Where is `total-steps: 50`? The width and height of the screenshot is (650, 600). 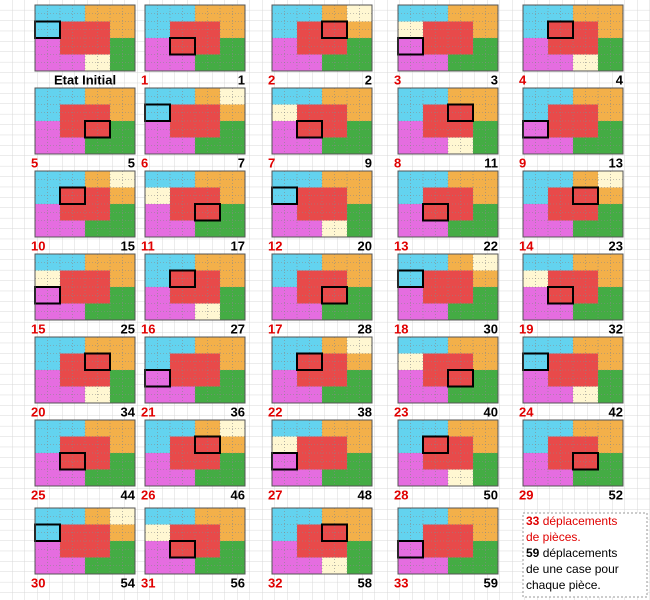
total-steps: 50 is located at coordinates (491, 494).